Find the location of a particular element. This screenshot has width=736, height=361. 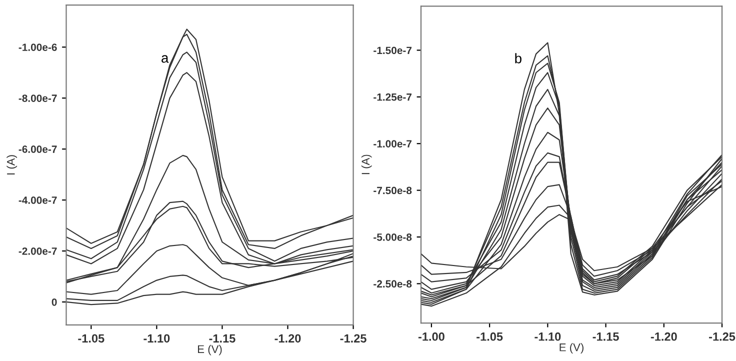

y-tick-label: -1.00e-7 is located at coordinates (393, 144).